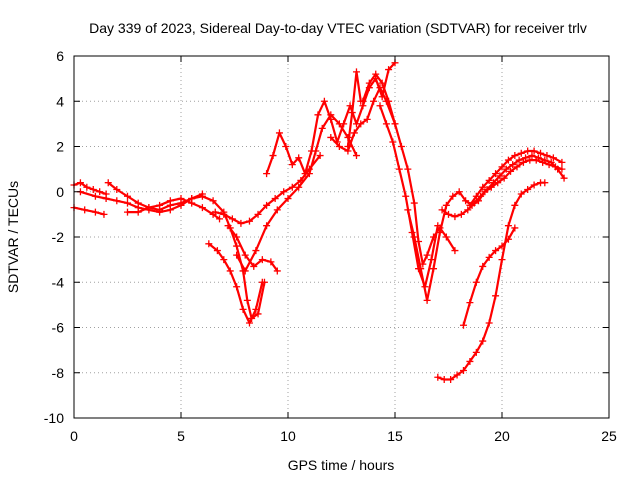 The image size is (640, 480). I want to click on x-axis-label: GPS time / hours, so click(341, 465).